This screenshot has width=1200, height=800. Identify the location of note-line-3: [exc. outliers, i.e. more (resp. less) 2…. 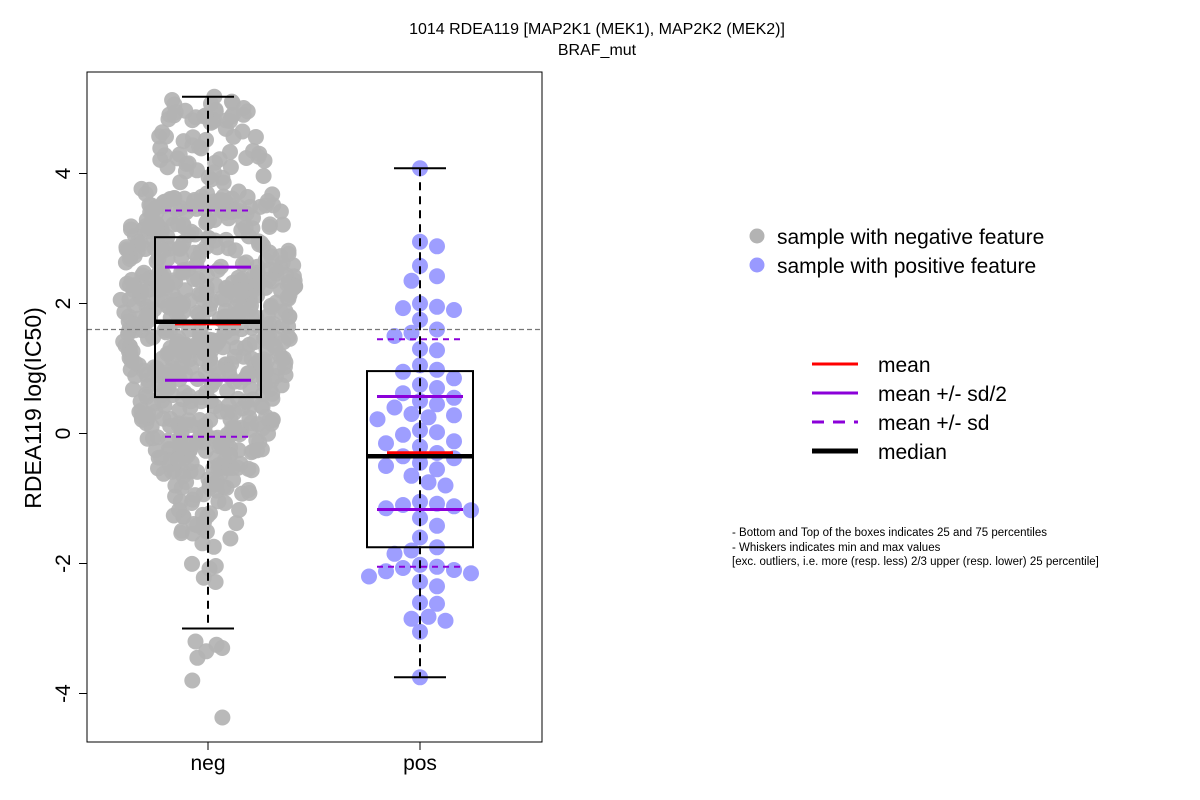
(915, 562).